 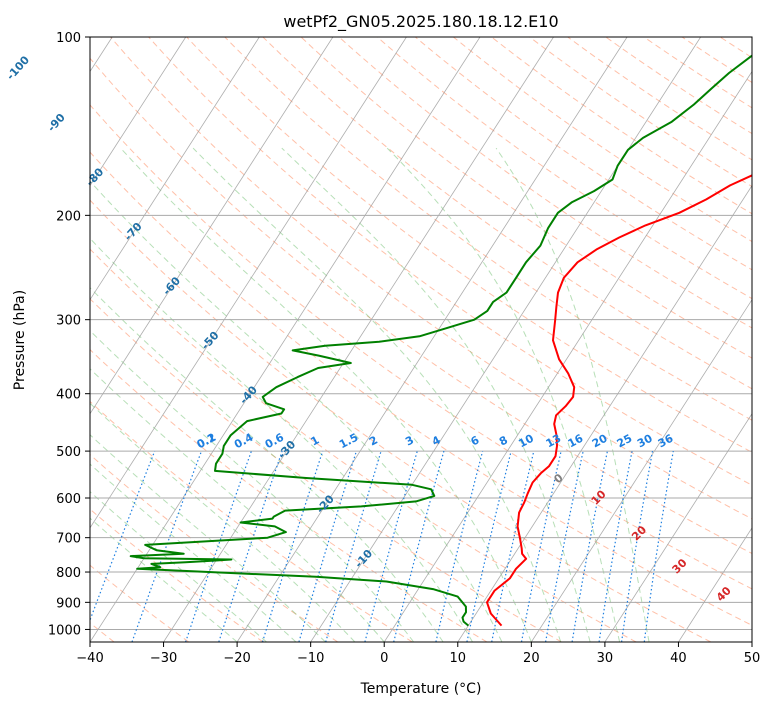 I want to click on mixing-ratio-label: 30, so click(x=645, y=441).